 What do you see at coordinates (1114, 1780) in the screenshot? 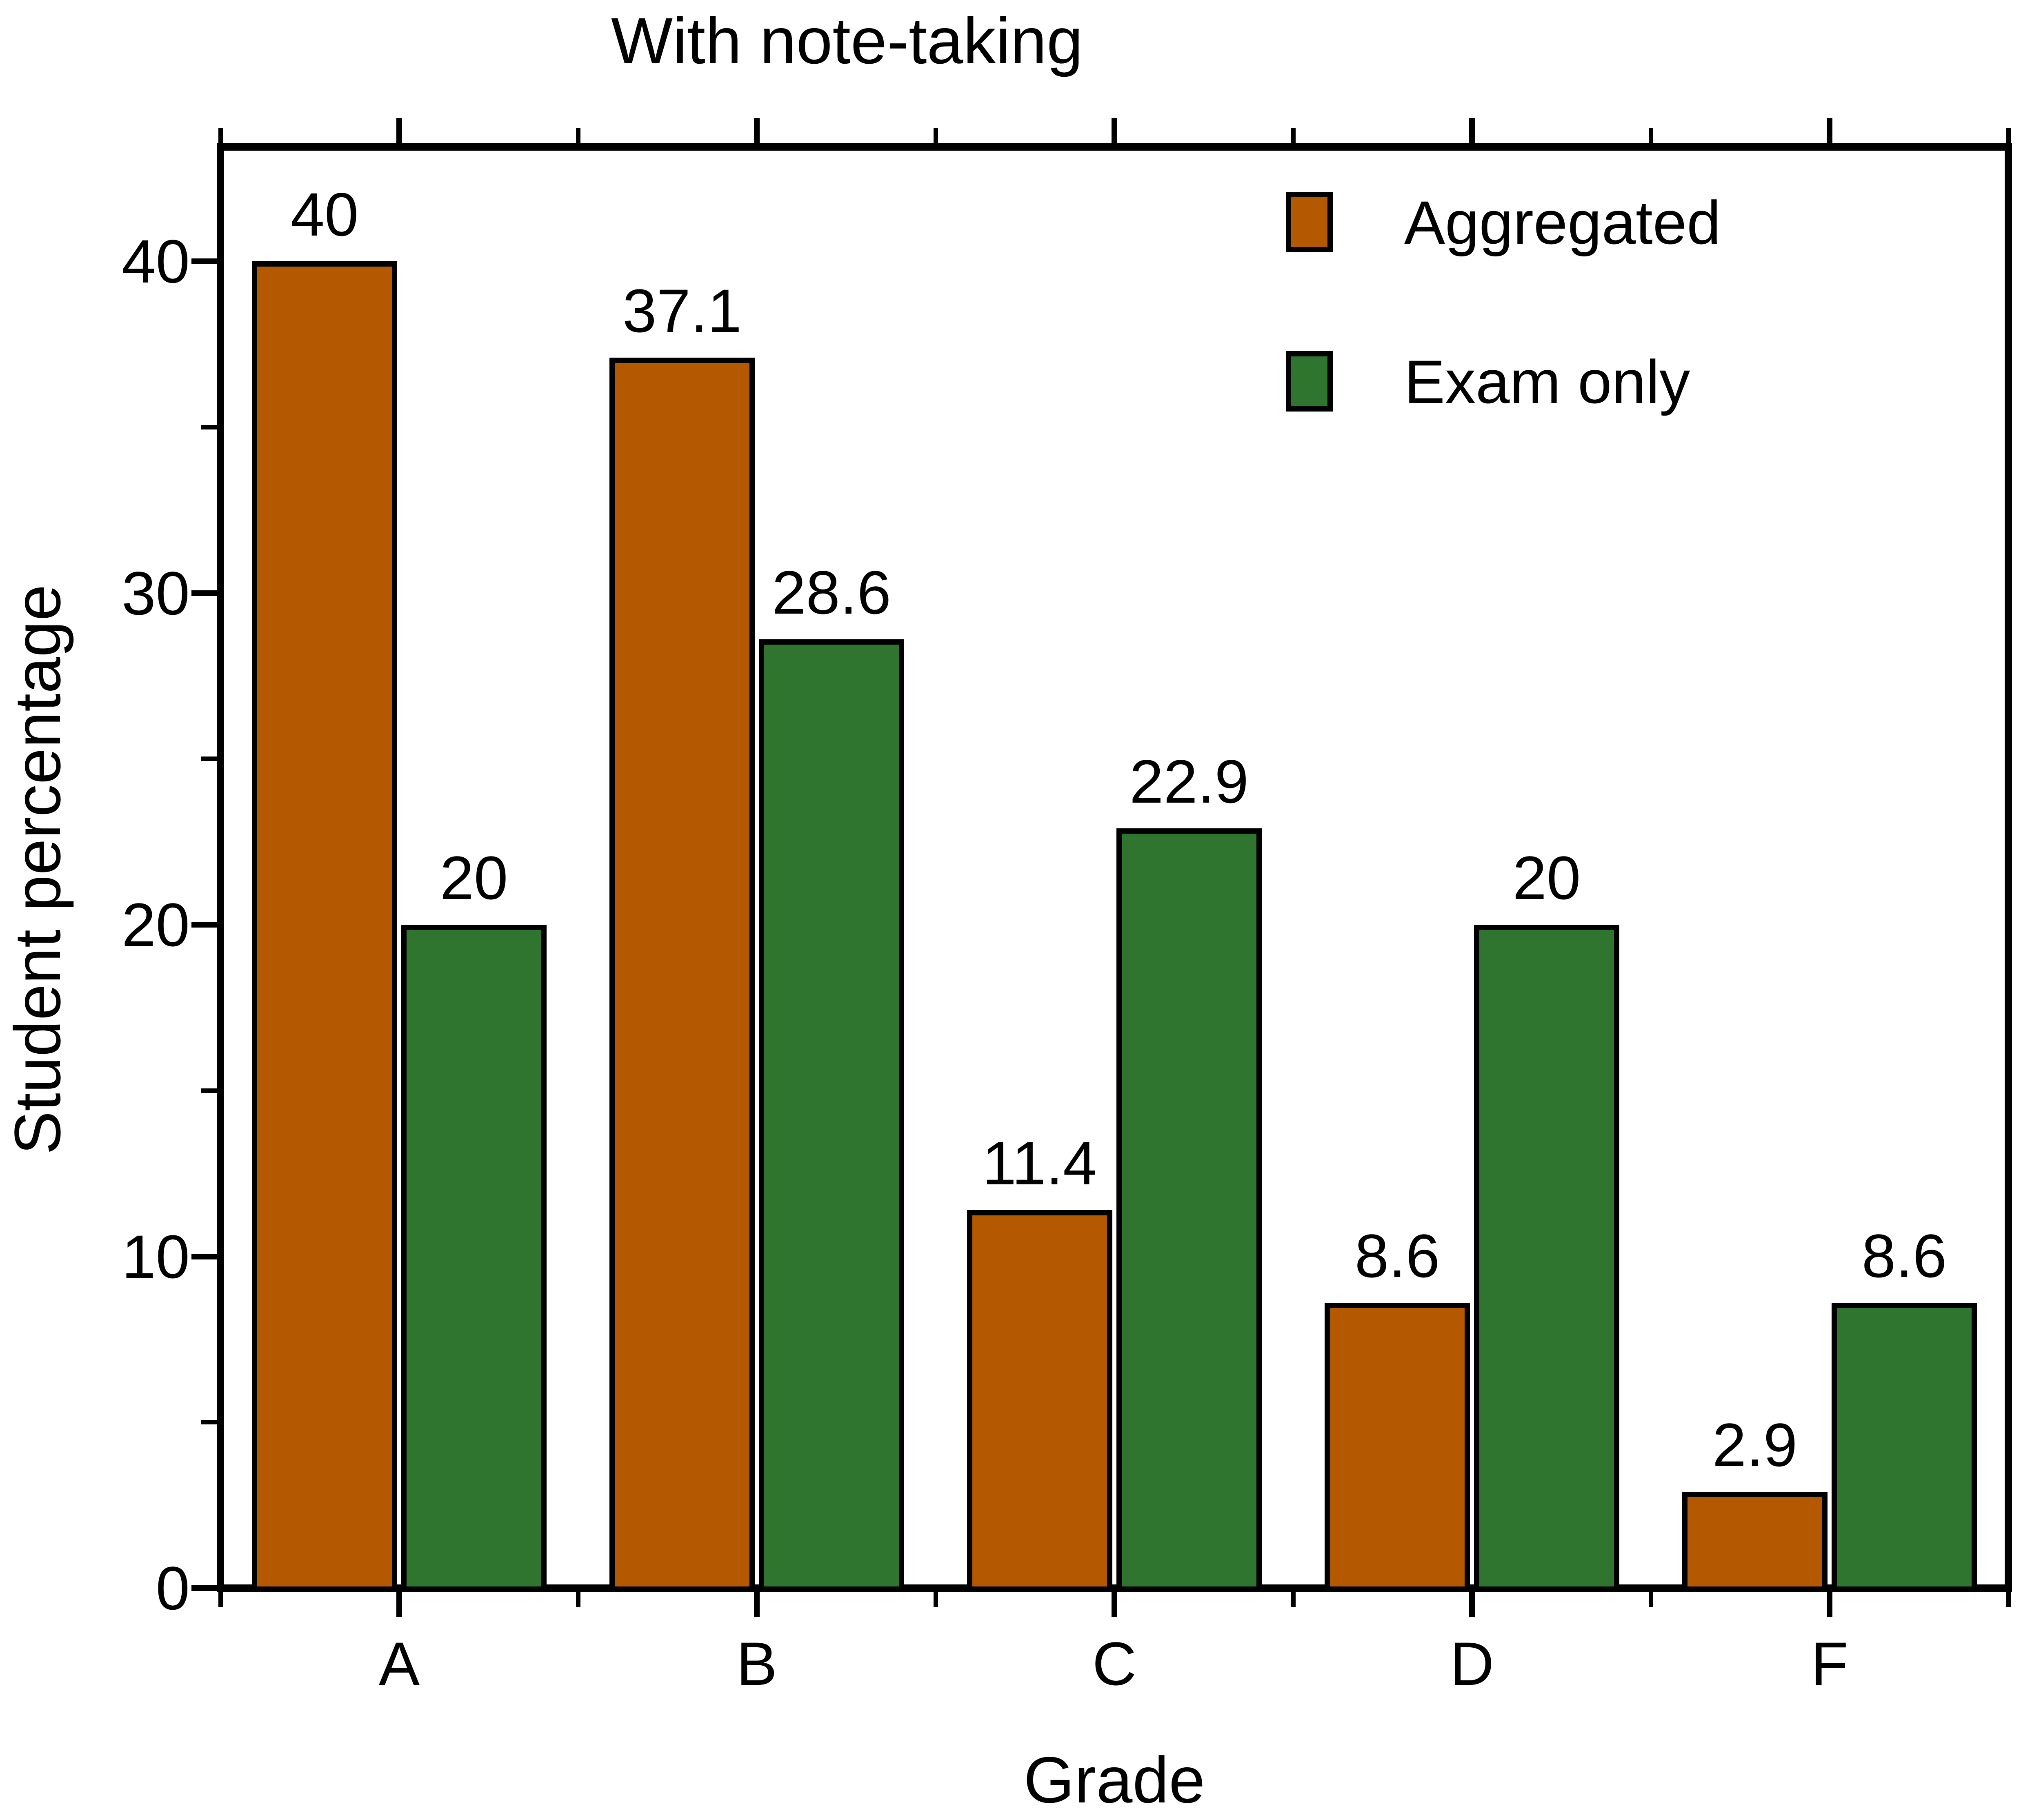
I see `x-axis-title: Grade` at bounding box center [1114, 1780].